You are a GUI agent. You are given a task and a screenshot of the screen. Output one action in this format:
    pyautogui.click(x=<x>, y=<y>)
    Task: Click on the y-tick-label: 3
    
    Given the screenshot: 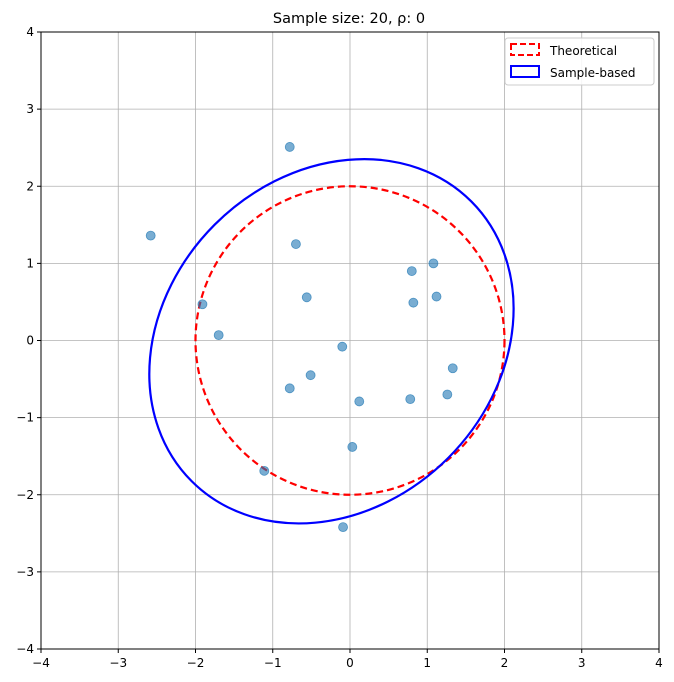 What is the action you would take?
    pyautogui.click(x=30, y=109)
    